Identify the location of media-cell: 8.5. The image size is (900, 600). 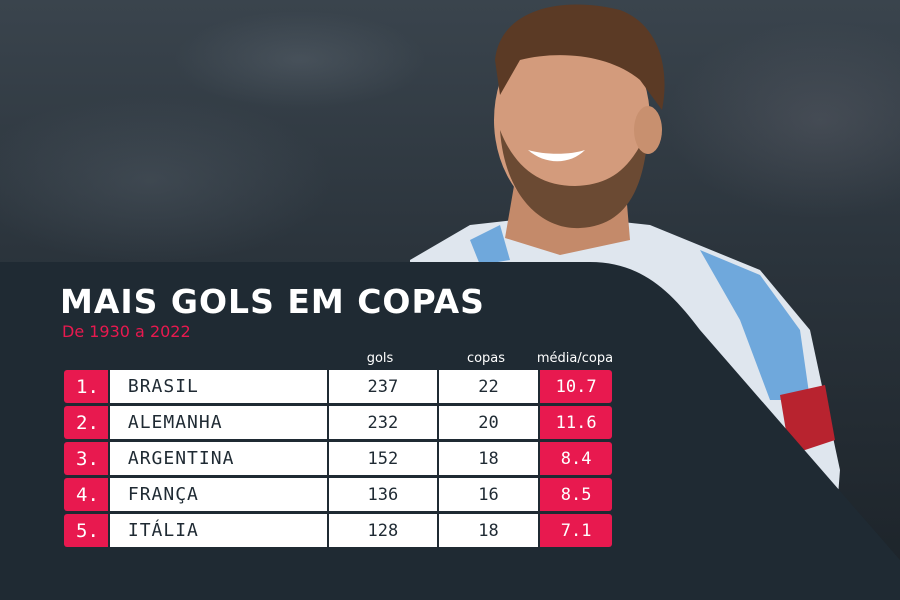
(576, 494).